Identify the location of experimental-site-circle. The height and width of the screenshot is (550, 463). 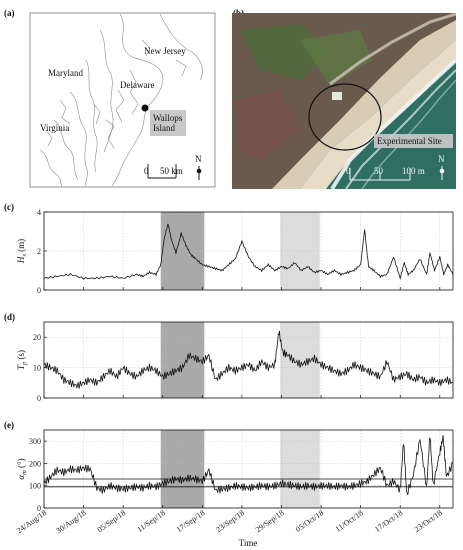
(345, 117).